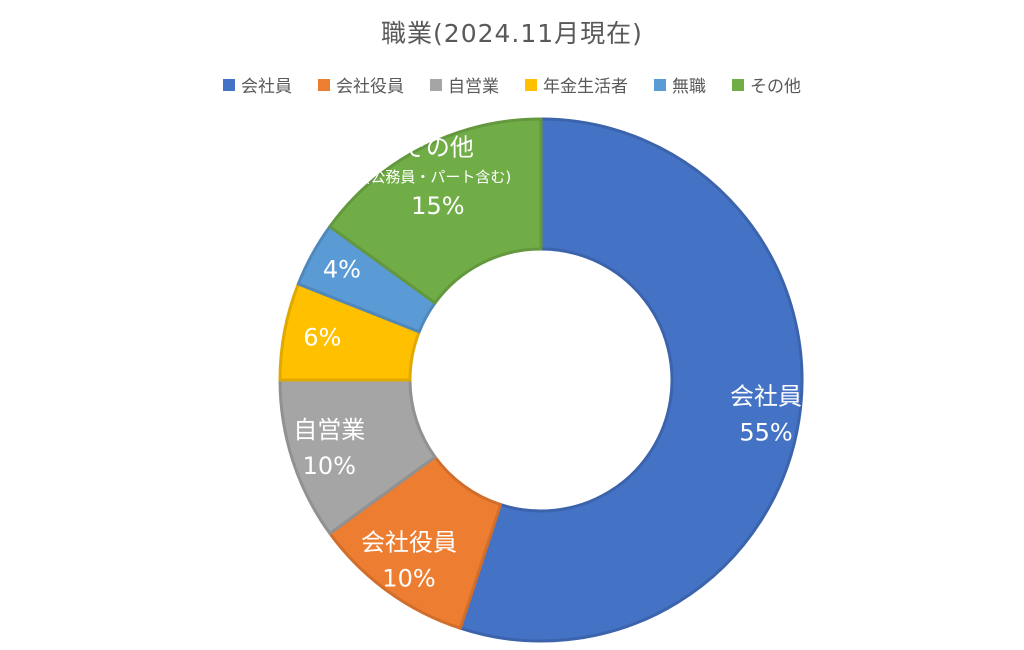 The width and height of the screenshot is (1024, 650). What do you see at coordinates (370, 87) in the screenshot?
I see `legend-label-kaishayakuin: 会社役員` at bounding box center [370, 87].